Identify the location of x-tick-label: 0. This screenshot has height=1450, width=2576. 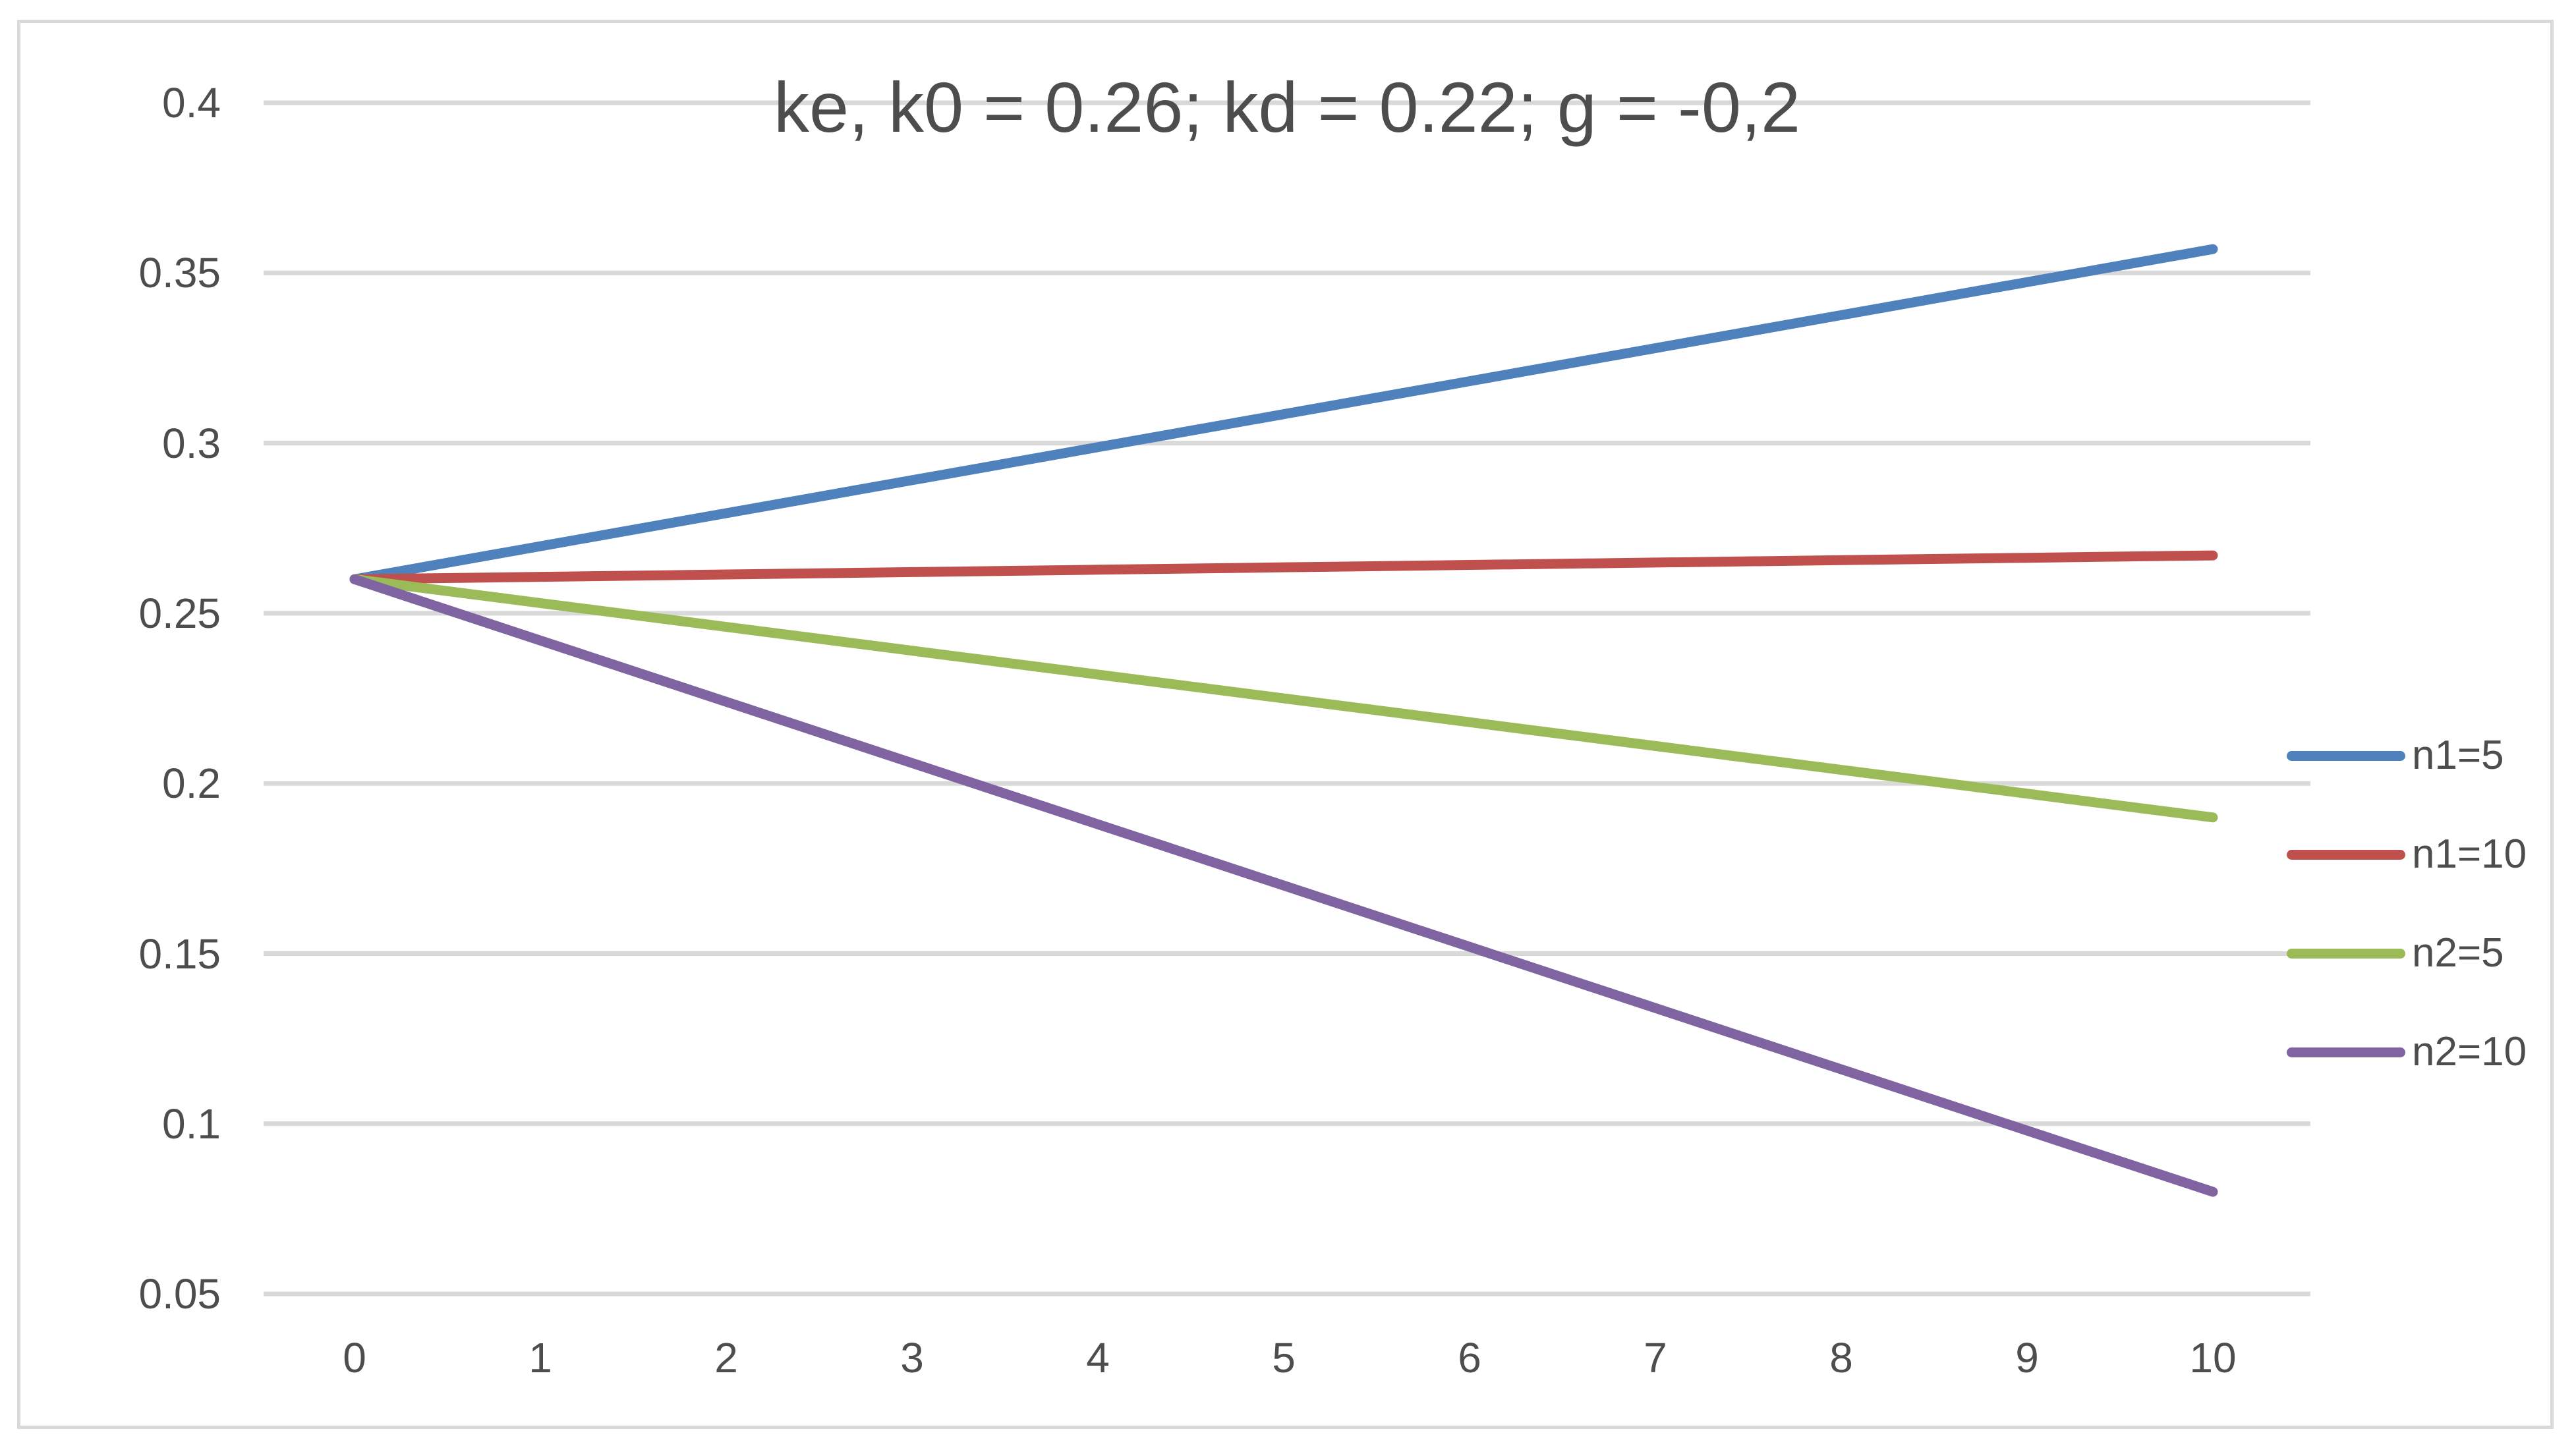
(355, 1357).